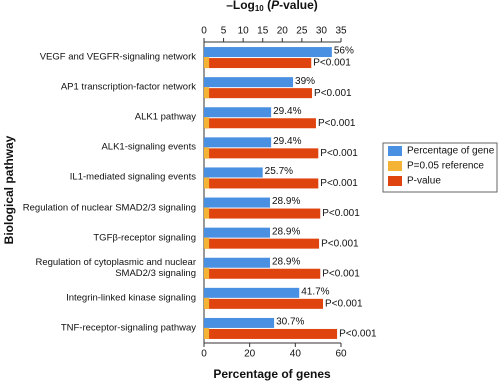 The width and height of the screenshot is (500, 383). I want to click on x2-tick-label: 20, so click(283, 31).